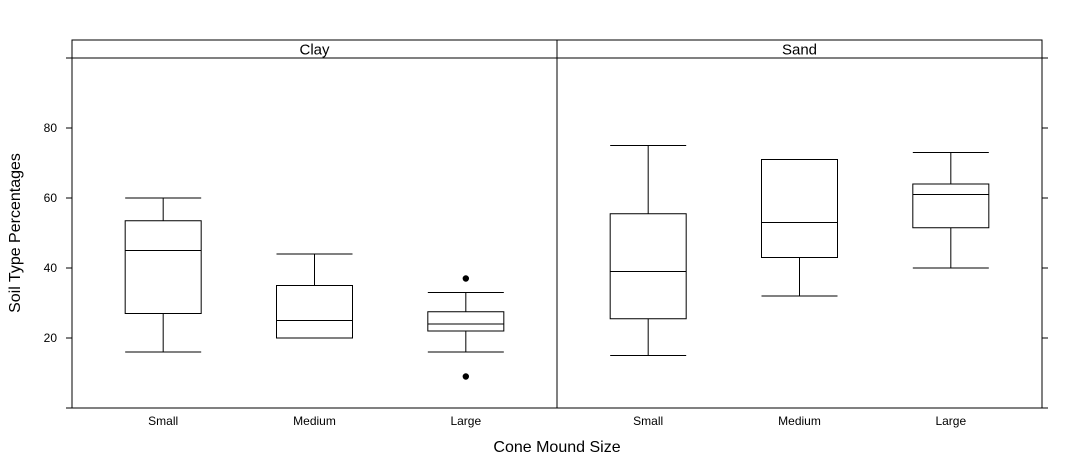 Image resolution: width=1083 pixels, height=468 pixels. I want to click on x-tick-label-clay-large: Large, so click(465, 421).